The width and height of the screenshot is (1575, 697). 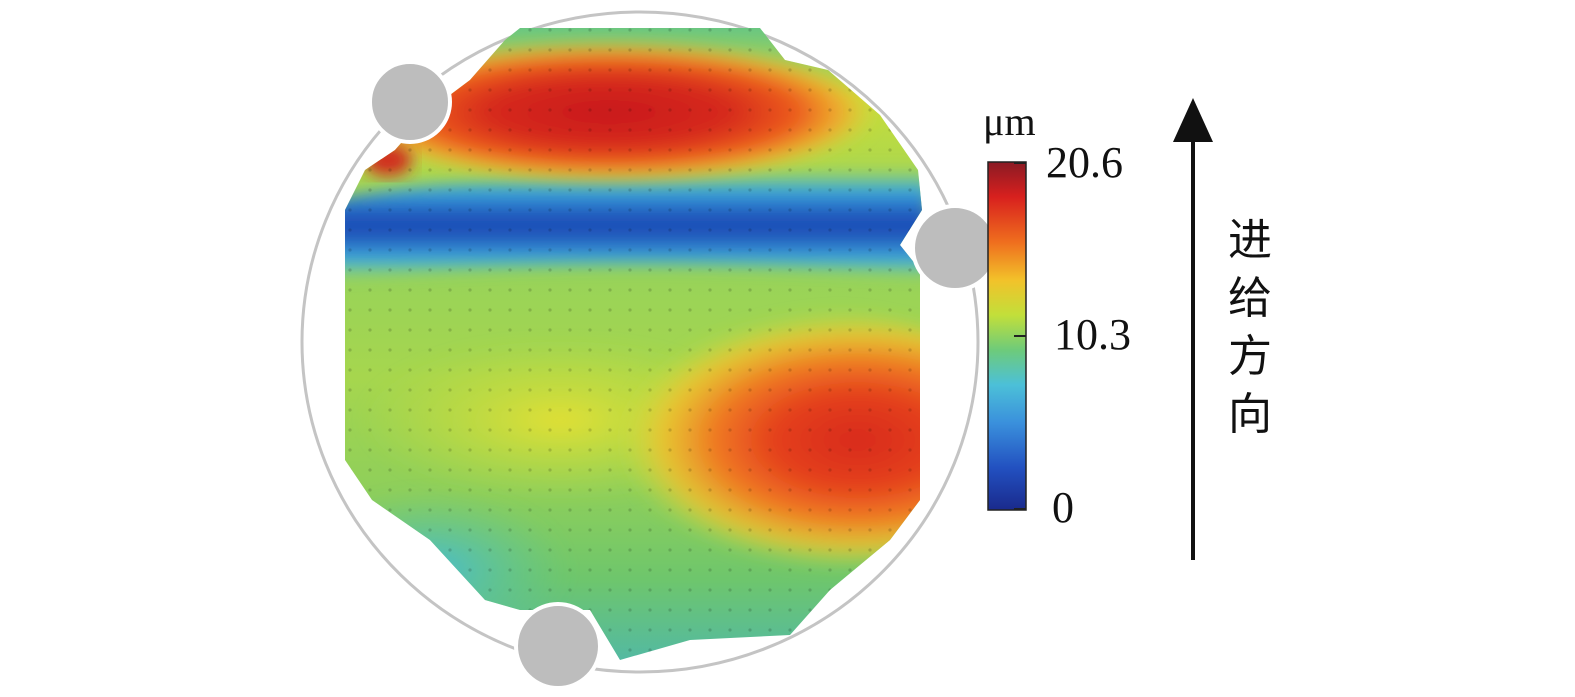 What do you see at coordinates (1092, 334) in the screenshot?
I see `colorbar-label-mid: 10.3` at bounding box center [1092, 334].